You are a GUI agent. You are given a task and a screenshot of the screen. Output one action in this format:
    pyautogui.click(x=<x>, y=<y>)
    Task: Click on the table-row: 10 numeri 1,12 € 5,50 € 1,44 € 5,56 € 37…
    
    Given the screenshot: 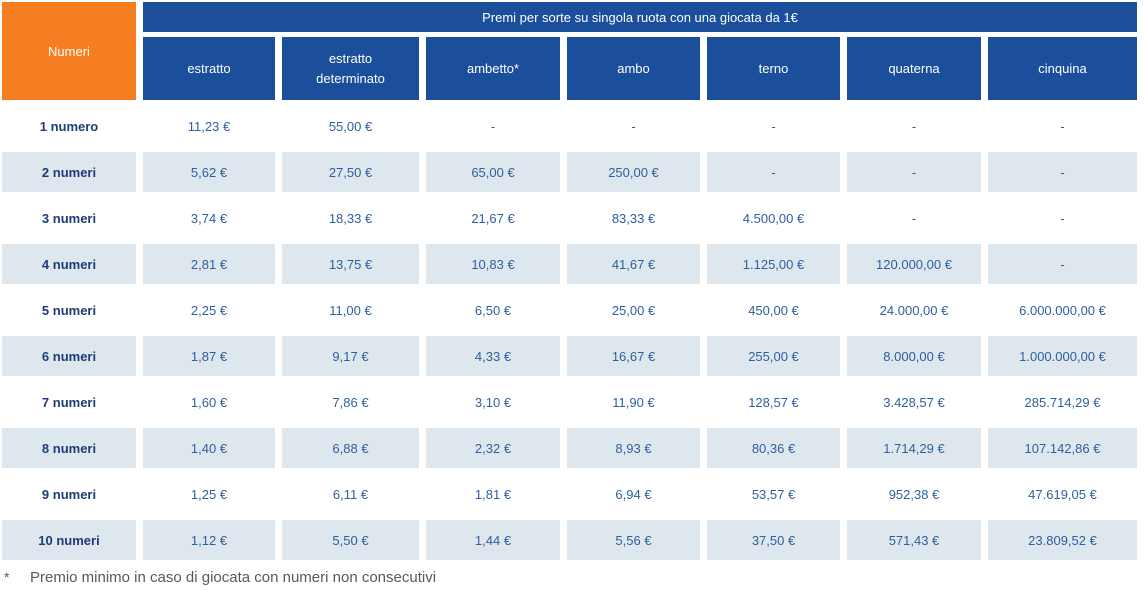 What is the action you would take?
    pyautogui.click(x=569, y=540)
    